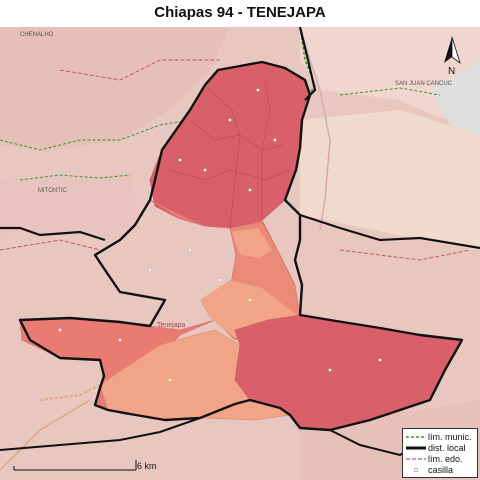 Image resolution: width=480 pixels, height=480 pixels. I want to click on north-arrow-label: N, so click(451, 71).